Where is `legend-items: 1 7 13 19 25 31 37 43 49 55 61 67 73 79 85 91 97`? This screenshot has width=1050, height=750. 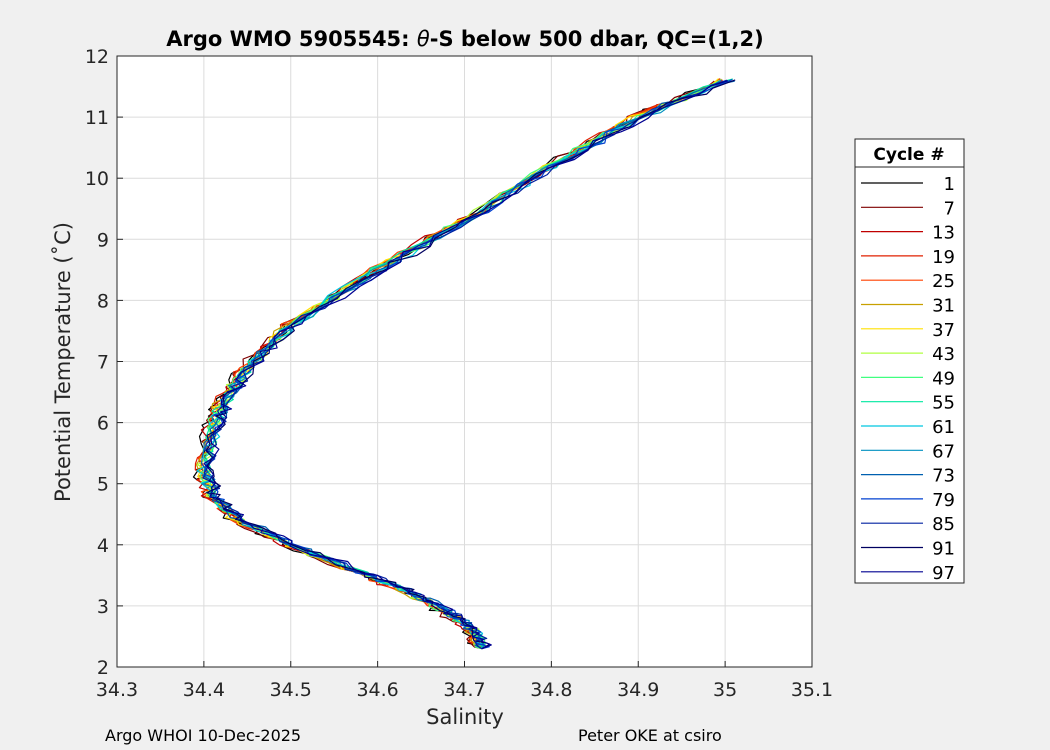 legend-items: 1 7 13 19 25 31 37 43 49 55 61 67 73 79 85 91 97 is located at coordinates (908, 379).